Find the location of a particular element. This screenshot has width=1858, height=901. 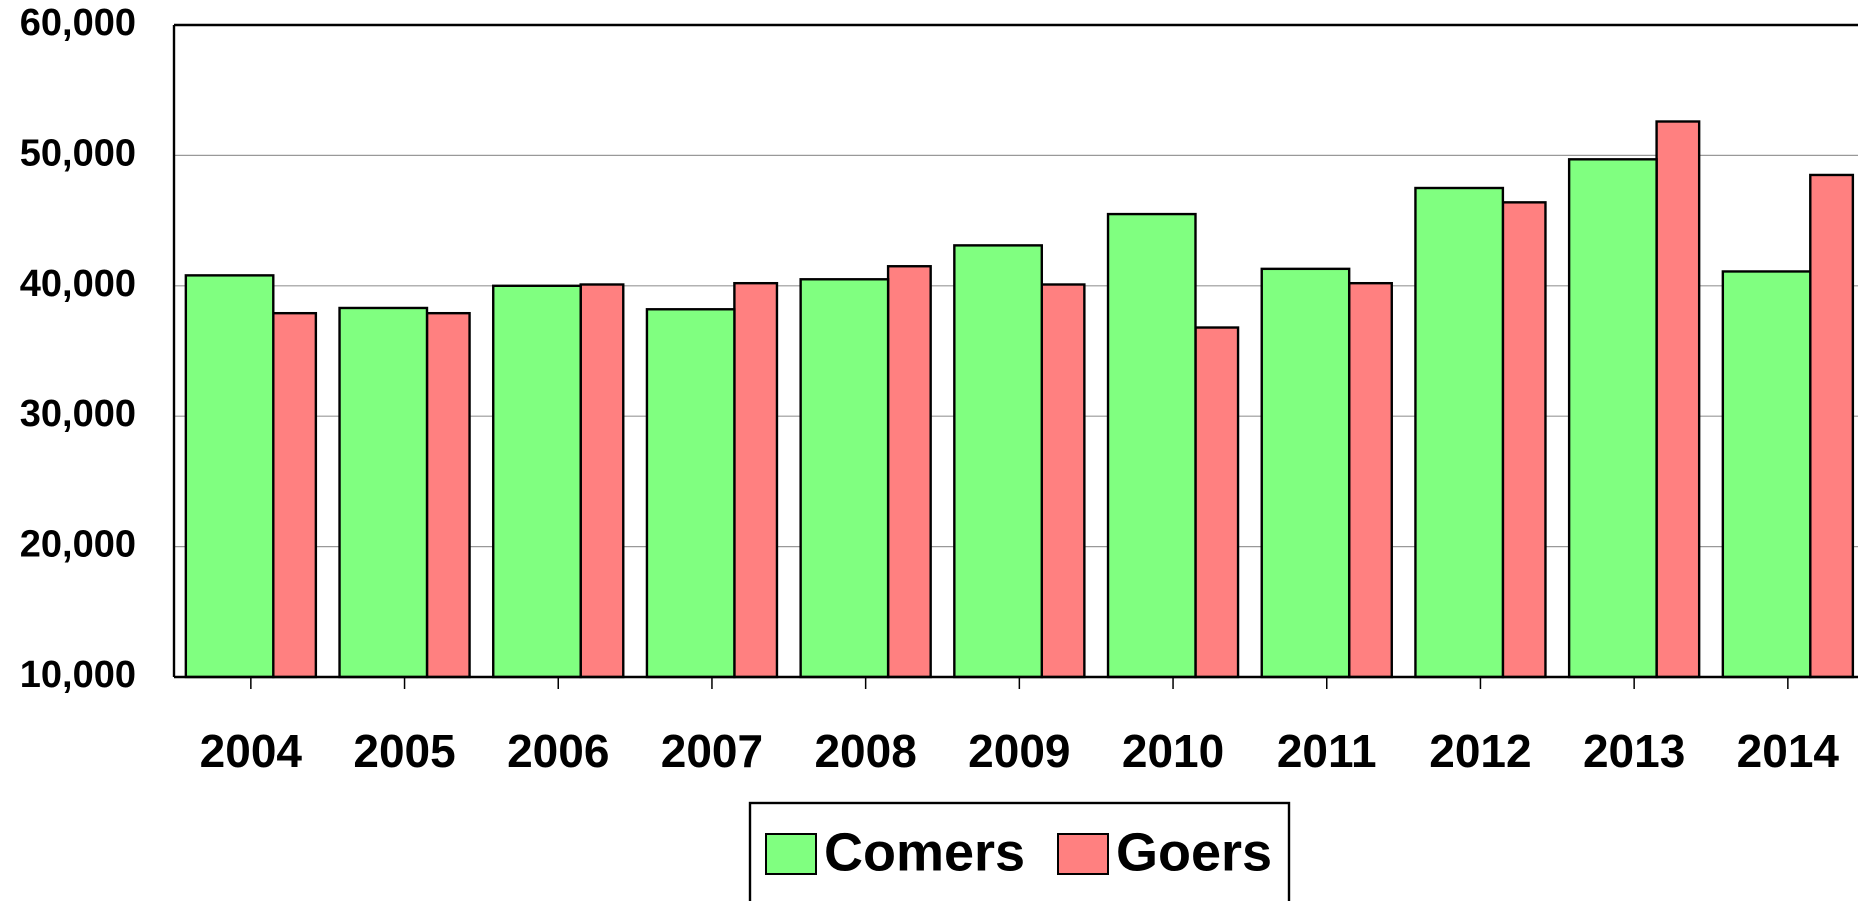

x-tick-label: 2005 is located at coordinates (404, 751).